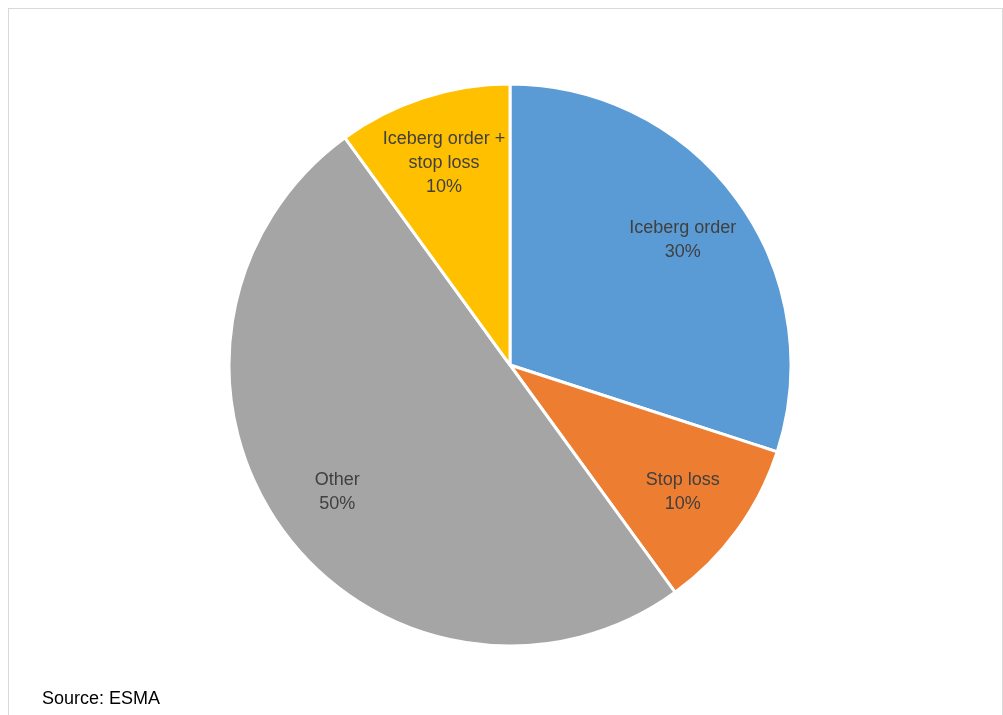 The image size is (1003, 715). Describe the element at coordinates (683, 227) in the screenshot. I see `slice-label: Iceberg order` at that location.